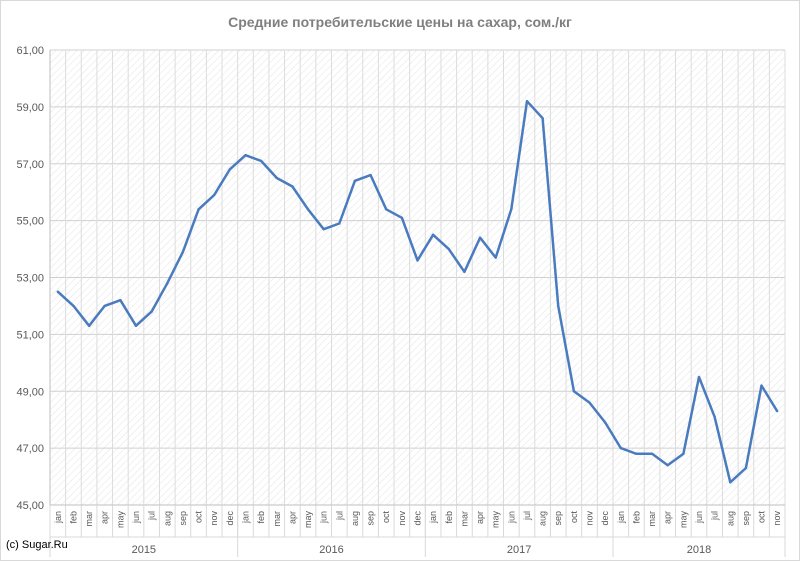  I want to click on year-label: 2015, so click(144, 550).